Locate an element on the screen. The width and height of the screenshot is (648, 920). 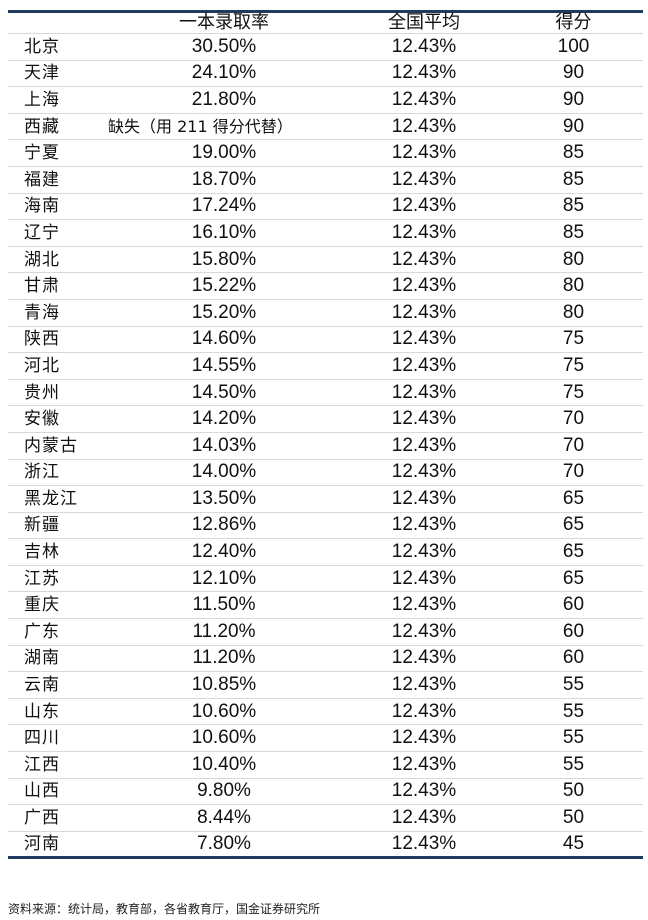
province-cell: 江苏 is located at coordinates (56, 579).